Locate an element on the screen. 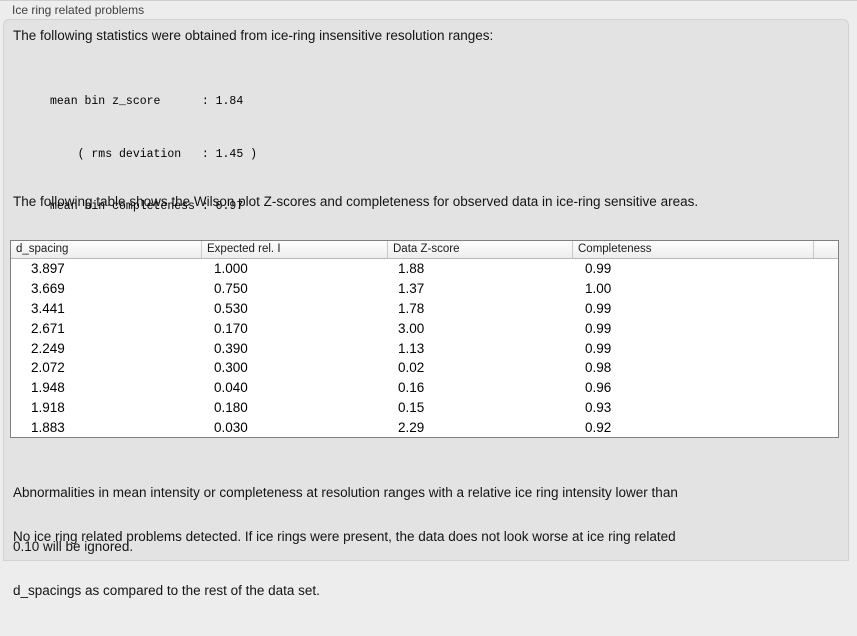  table-row: 3.441 0.530 1.78 0.99 is located at coordinates (424, 309).